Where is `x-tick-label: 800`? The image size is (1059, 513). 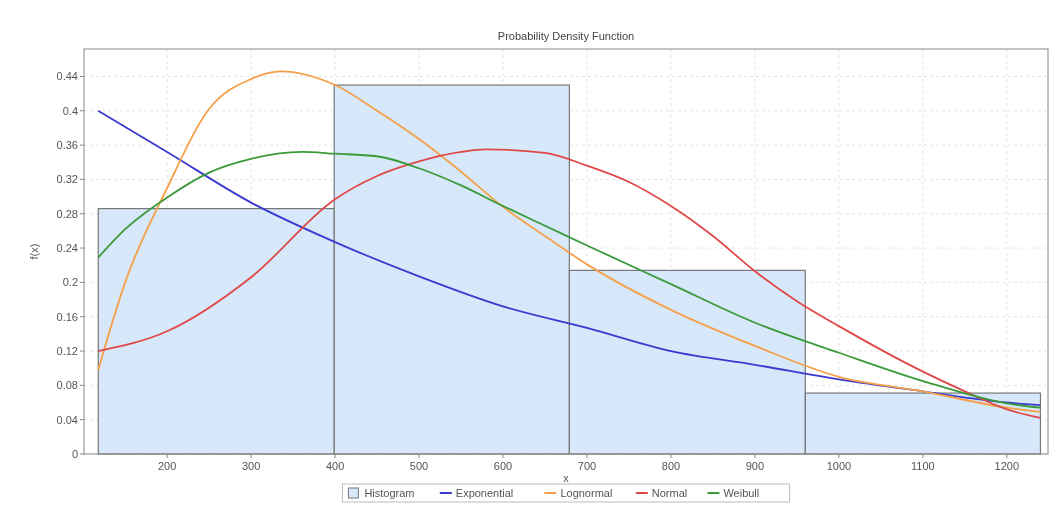
x-tick-label: 800 is located at coordinates (671, 466).